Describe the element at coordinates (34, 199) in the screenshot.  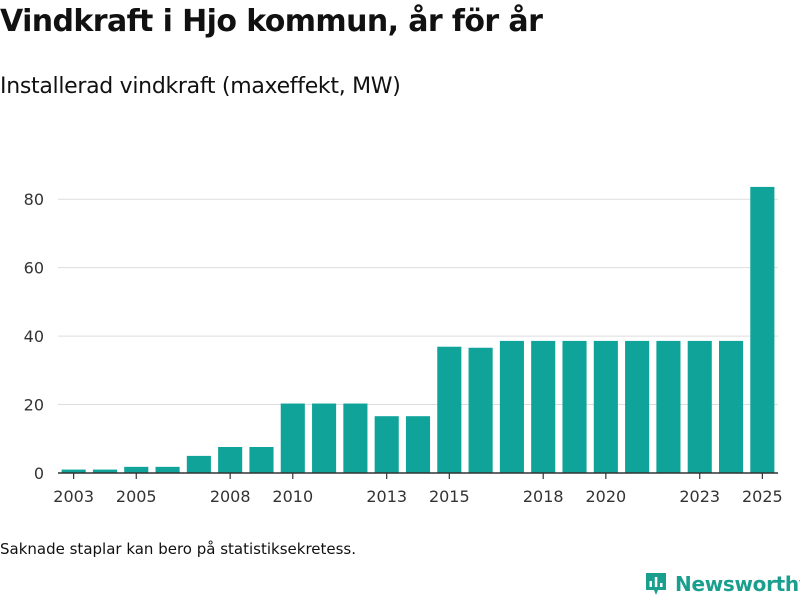
I see `y-tick-label: 80` at that location.